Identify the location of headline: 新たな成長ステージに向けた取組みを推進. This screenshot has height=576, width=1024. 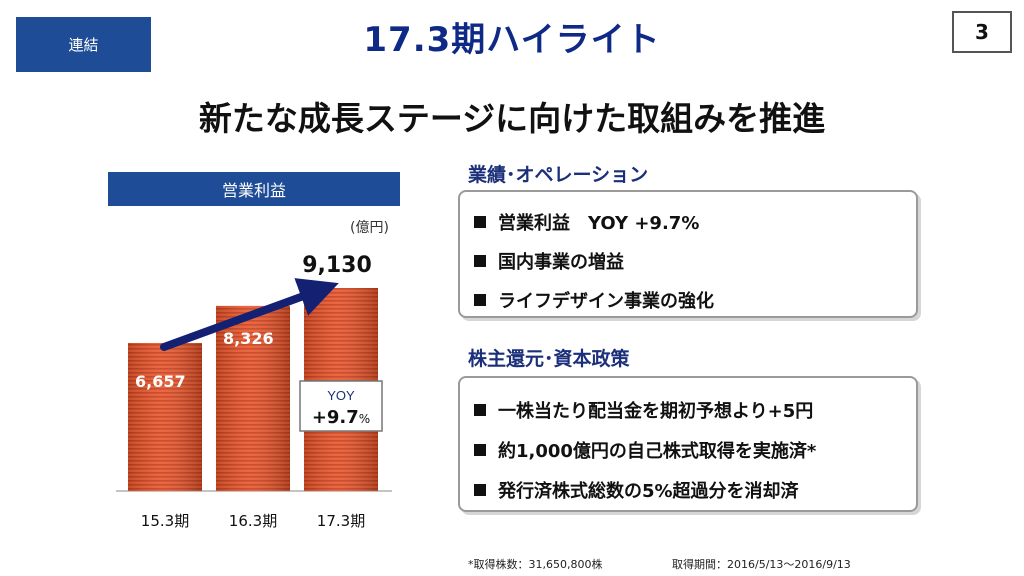
(512, 118).